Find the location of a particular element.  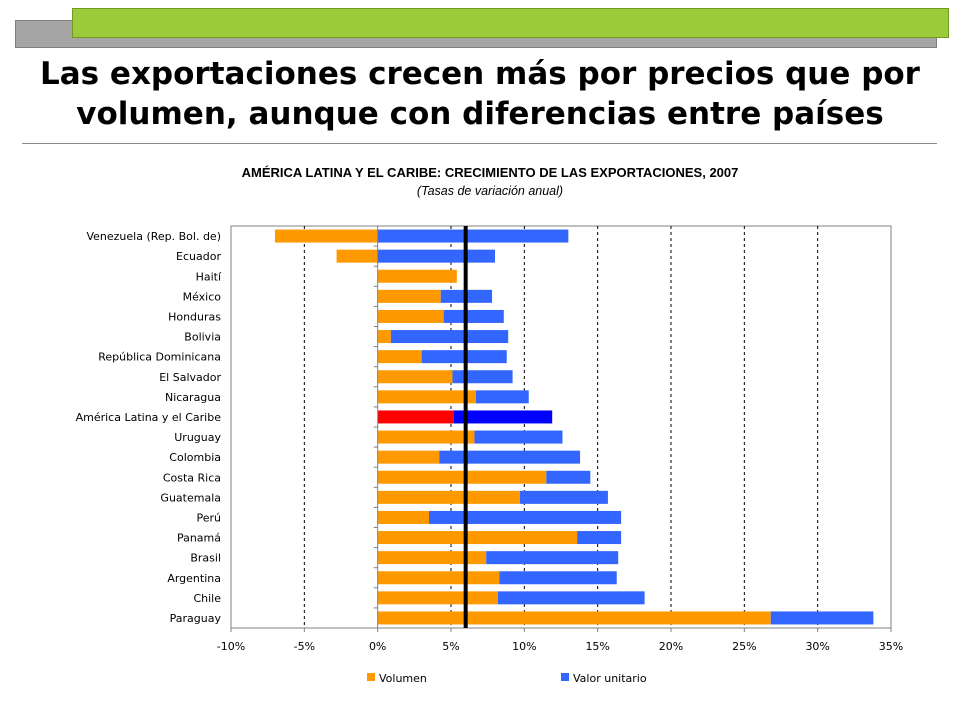

bar-volumen-america-latina-y-el-caribe is located at coordinates (415, 417).